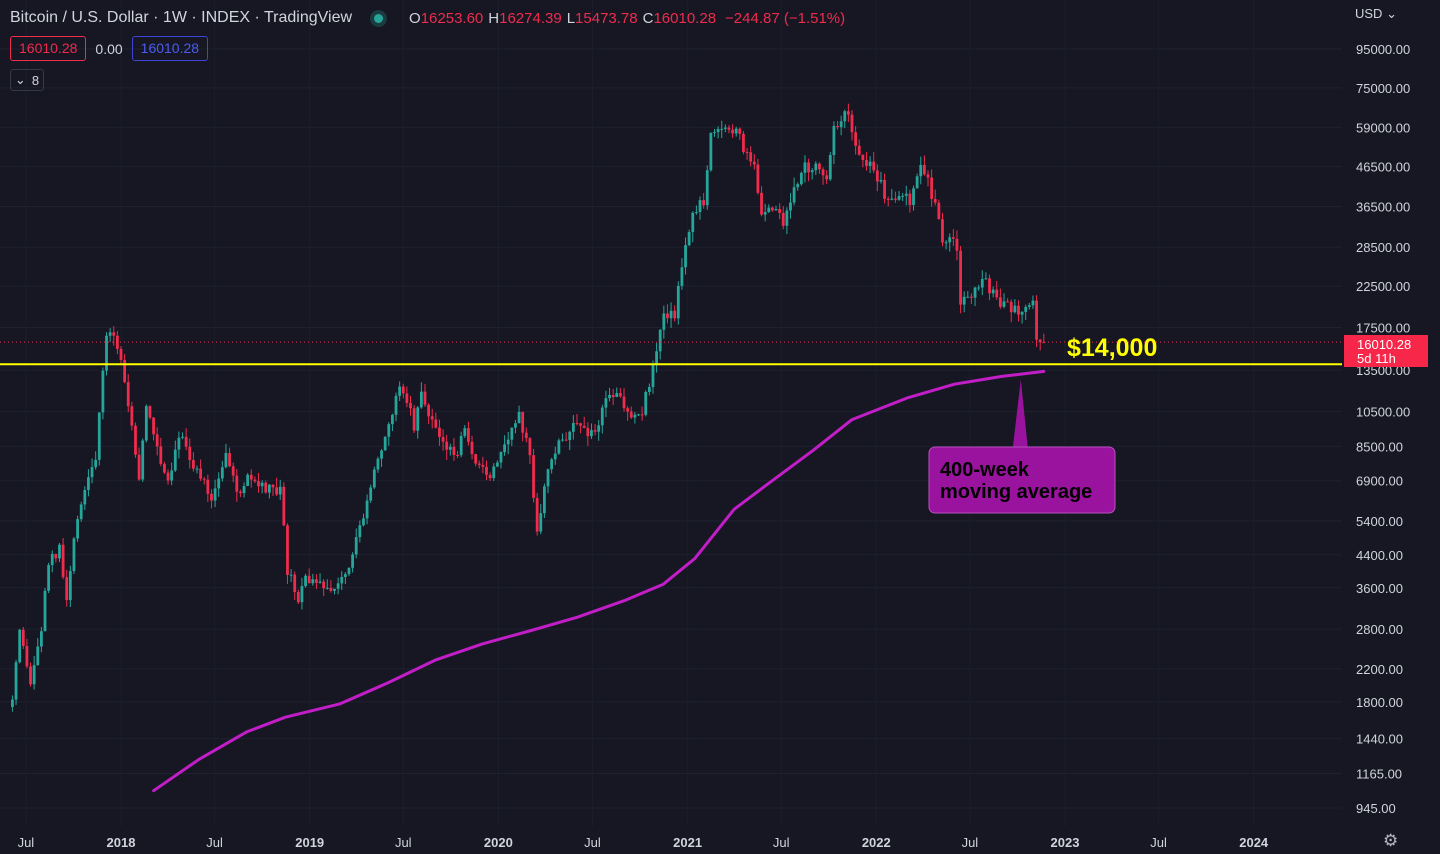 The height and width of the screenshot is (854, 1440). I want to click on close-badge: 16010.28, so click(48, 48).